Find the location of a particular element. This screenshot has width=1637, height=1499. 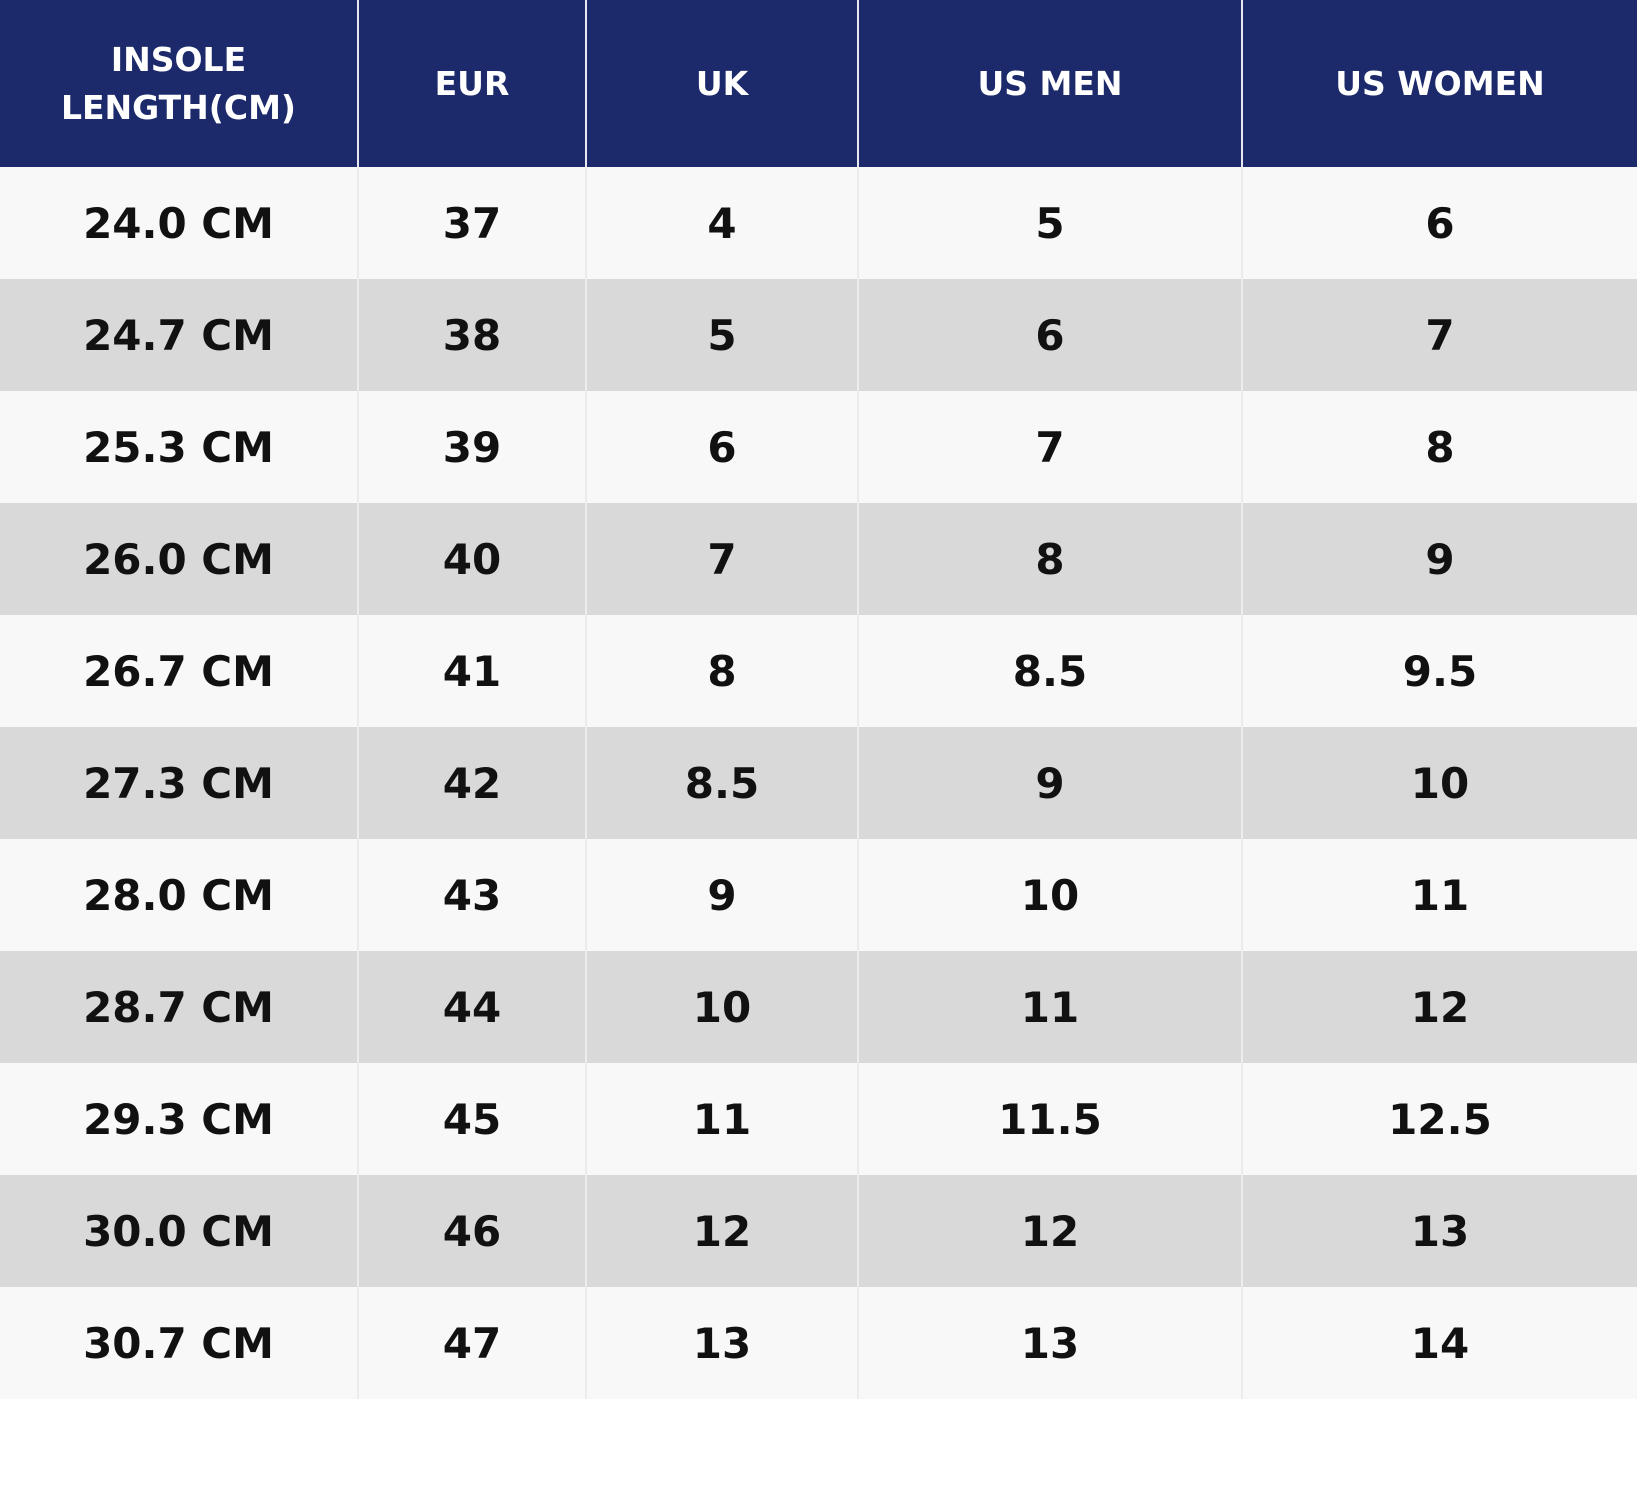

table-row: 29.3 CM 45 11 11.5 12.5 is located at coordinates (818, 1119).